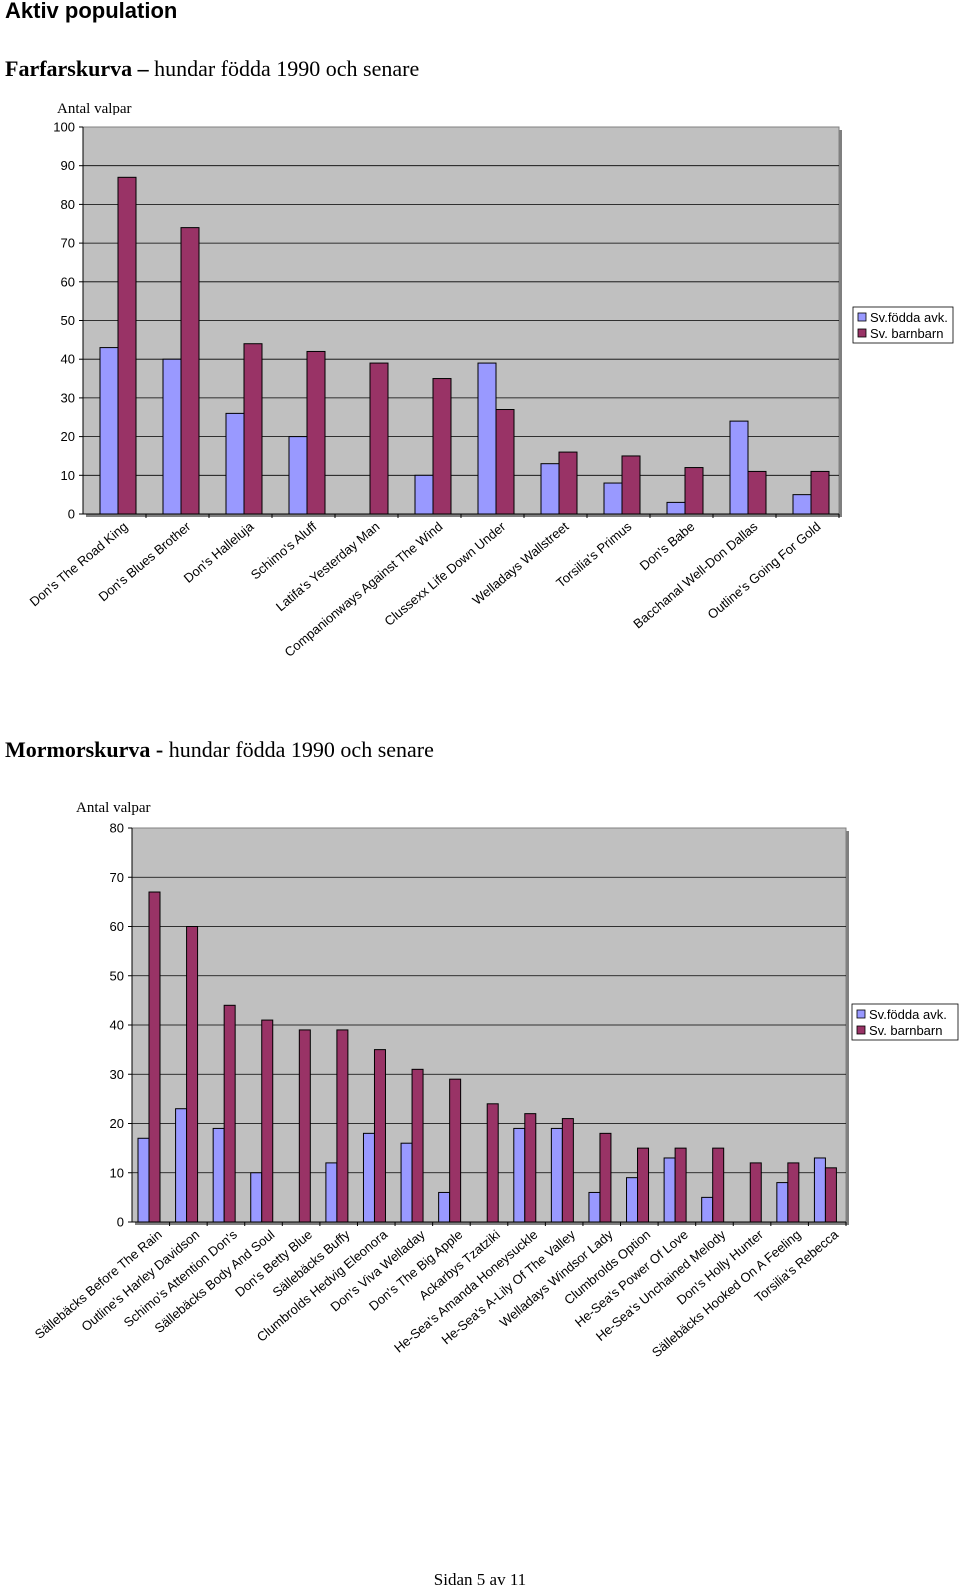 The width and height of the screenshot is (960, 1589). Describe the element at coordinates (91, 11) in the screenshot. I see `page-heading: Aktiv population` at that location.